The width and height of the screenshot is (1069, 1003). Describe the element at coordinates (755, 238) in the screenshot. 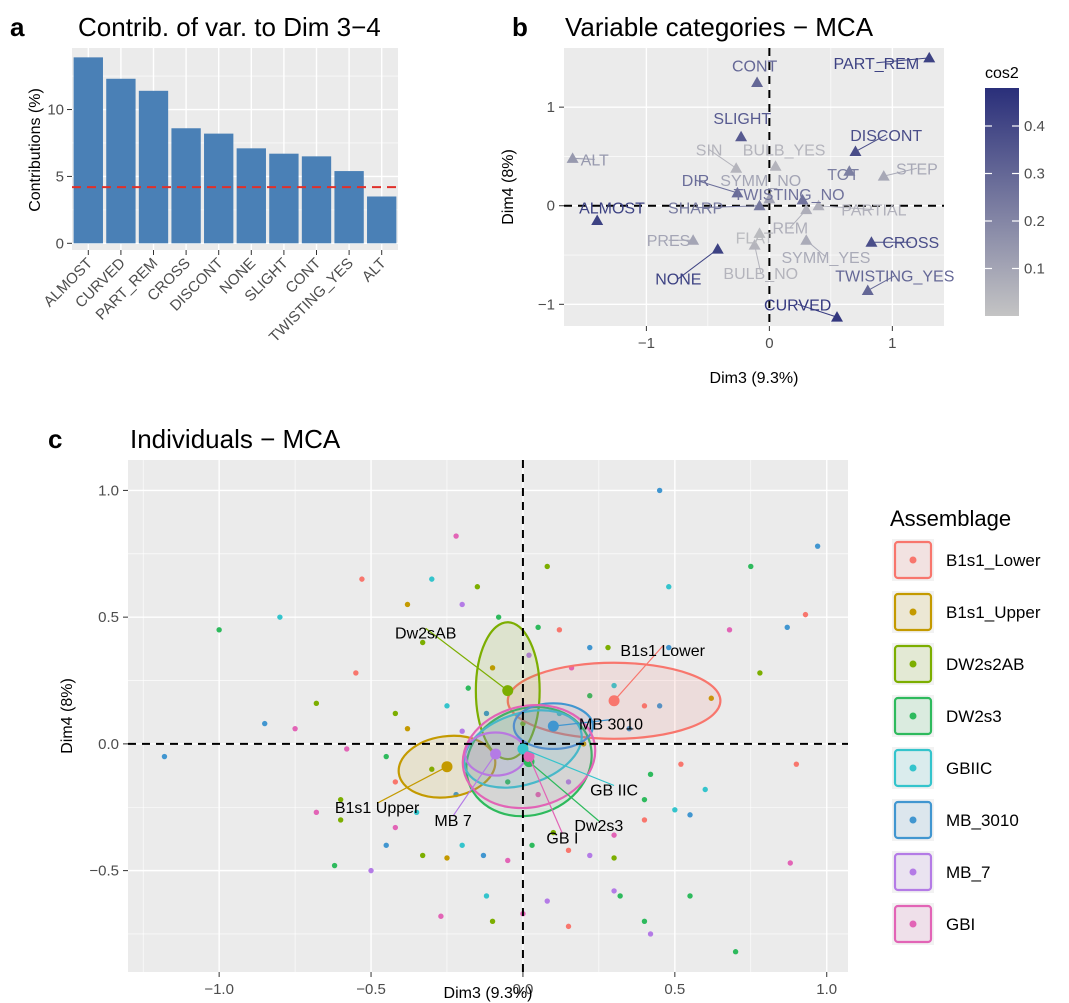

I see `label-flat: FLAT` at that location.